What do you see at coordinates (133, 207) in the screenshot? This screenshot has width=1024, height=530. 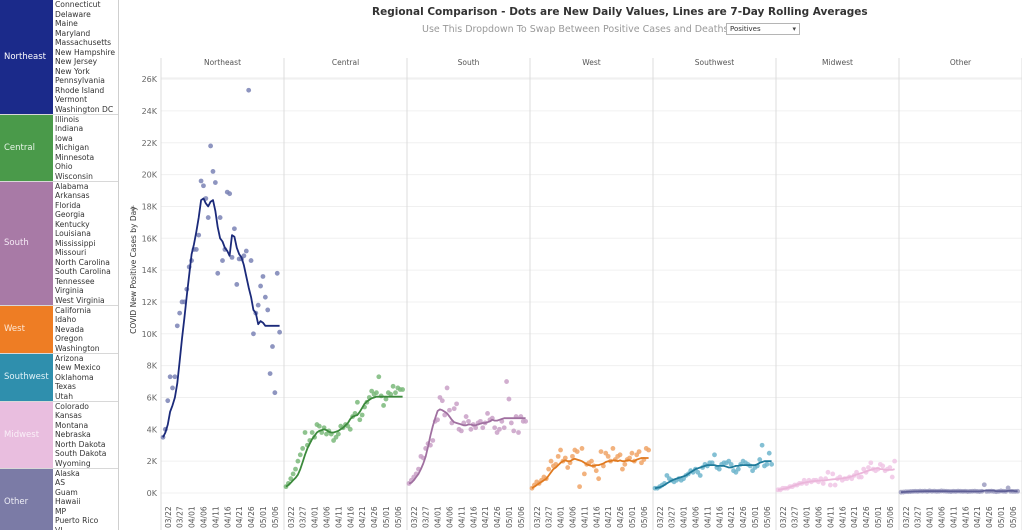 I see `sort-icon: ✈` at bounding box center [133, 207].